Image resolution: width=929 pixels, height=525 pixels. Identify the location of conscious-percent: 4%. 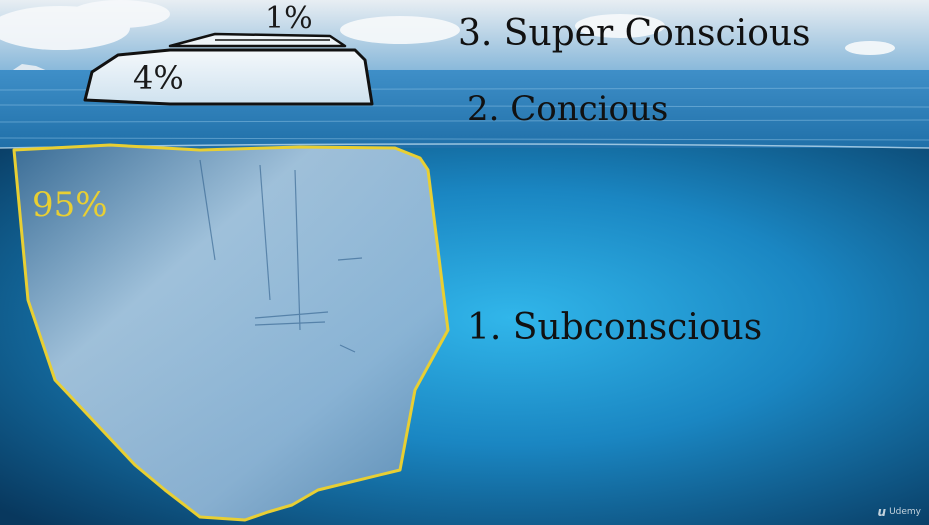
(158, 78).